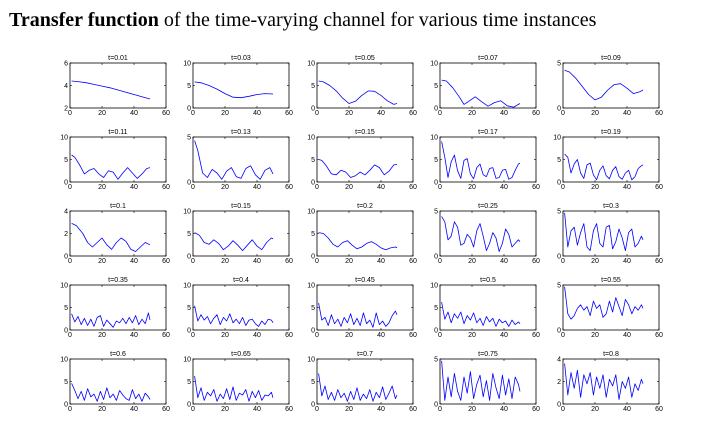 The width and height of the screenshot is (716, 423). Describe the element at coordinates (365, 280) in the screenshot. I see `subplot-title: t=0.45` at that location.